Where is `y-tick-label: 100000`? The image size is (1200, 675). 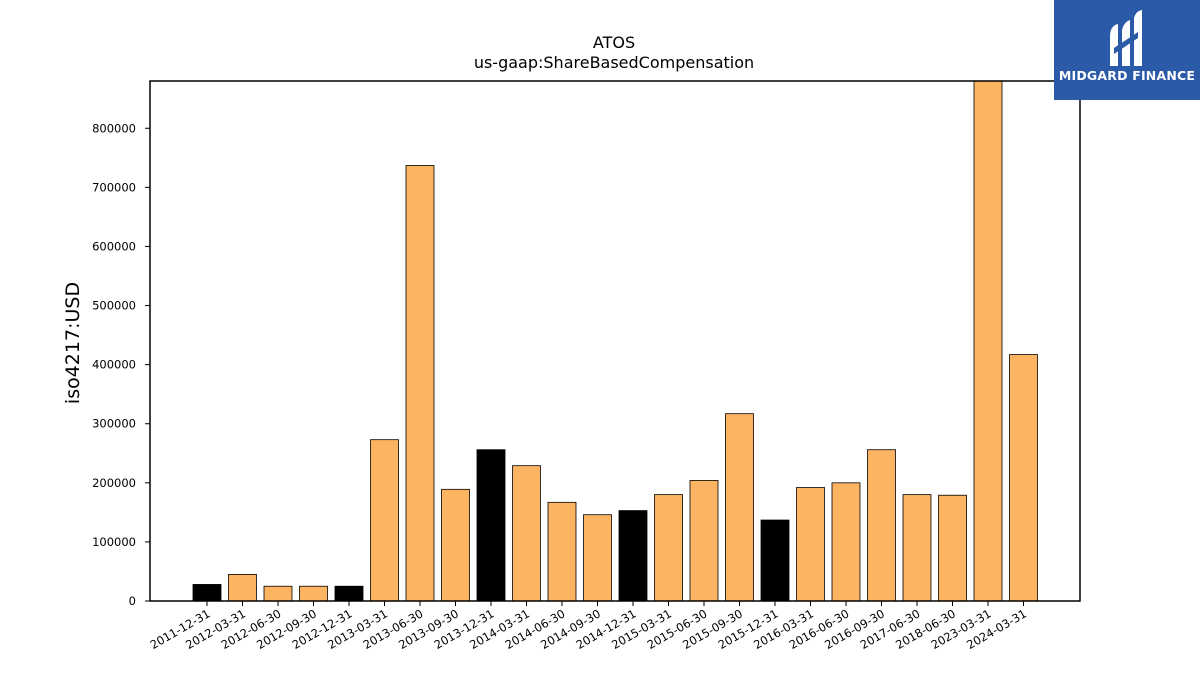 y-tick-label: 100000 is located at coordinates (114, 542).